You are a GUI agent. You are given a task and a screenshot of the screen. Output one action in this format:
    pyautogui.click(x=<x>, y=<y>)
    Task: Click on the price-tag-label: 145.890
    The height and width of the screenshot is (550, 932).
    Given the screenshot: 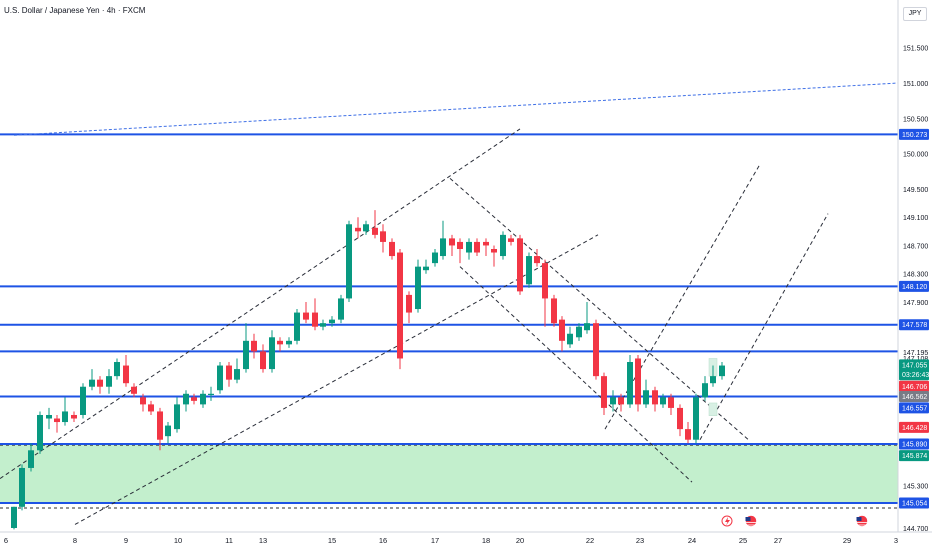 What is the action you would take?
    pyautogui.click(x=914, y=444)
    